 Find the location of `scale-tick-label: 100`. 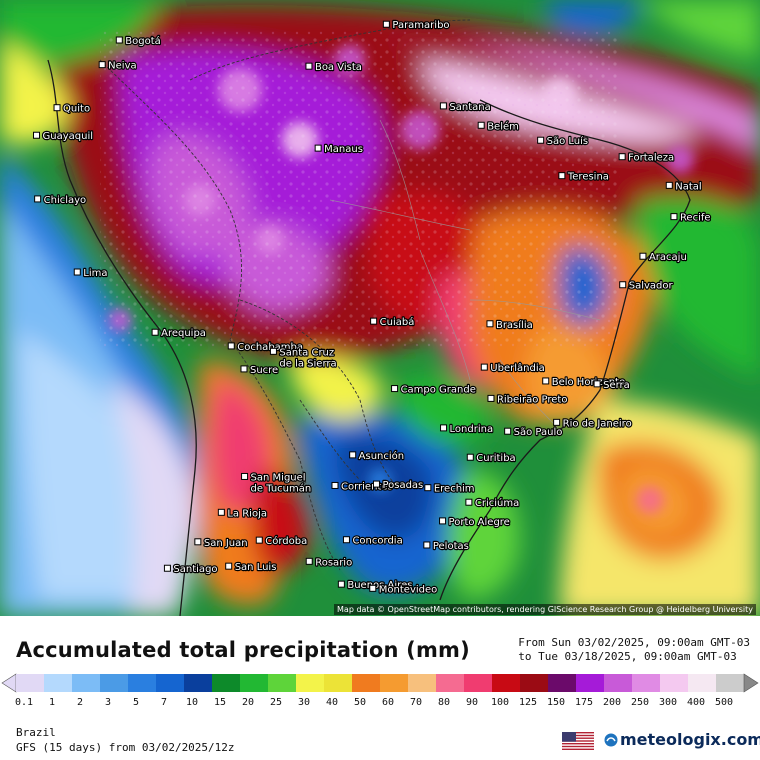

scale-tick-label: 100 is located at coordinates (500, 702).